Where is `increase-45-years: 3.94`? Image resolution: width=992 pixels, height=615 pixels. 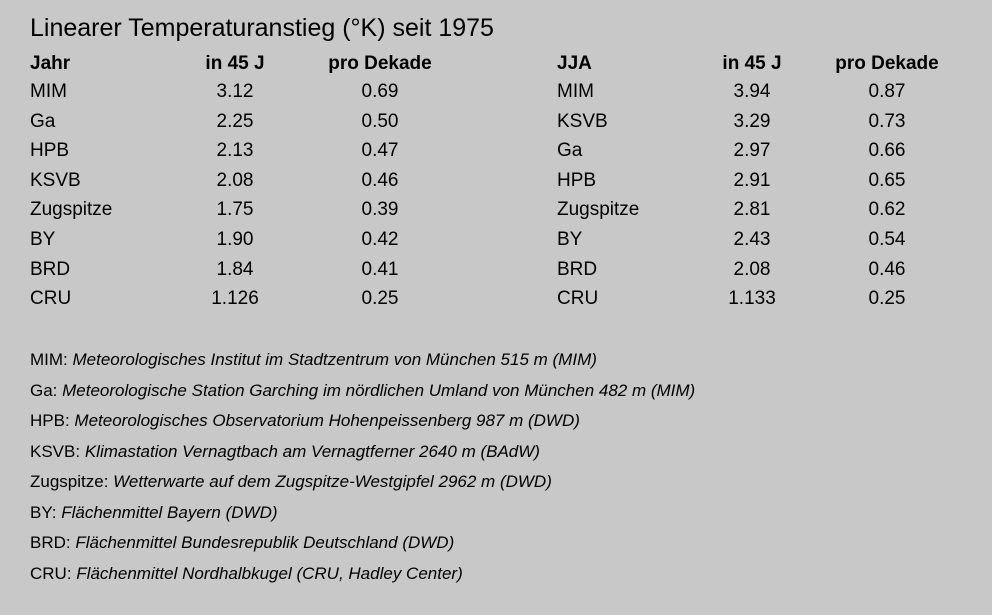
increase-45-years: 3.94 is located at coordinates (752, 91).